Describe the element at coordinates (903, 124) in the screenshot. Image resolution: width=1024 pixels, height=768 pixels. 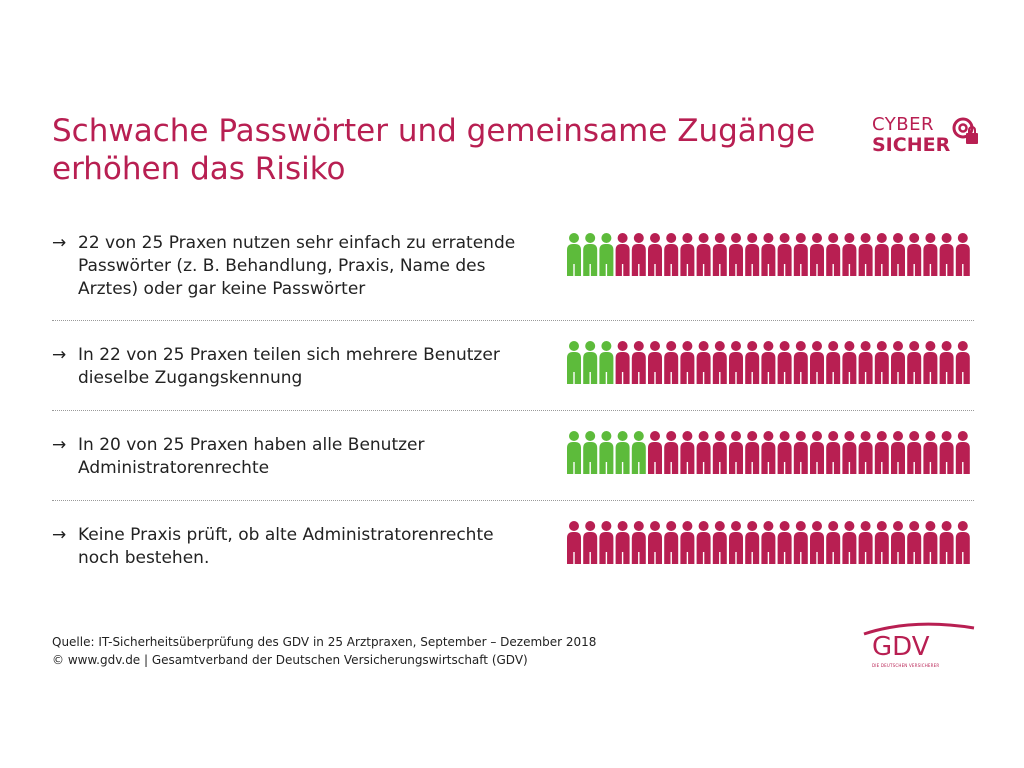
I see `logo-cyber-text: CYBER` at that location.